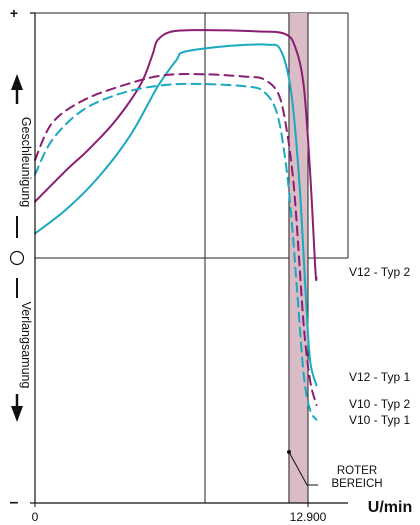 The width and height of the screenshot is (420, 525). What do you see at coordinates (26, 345) in the screenshot?
I see `y-label-negative: Verlangsamung` at bounding box center [26, 345].